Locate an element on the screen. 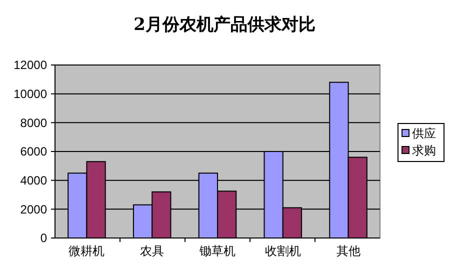 This screenshot has width=449, height=271. y-tick-label: 6000 is located at coordinates (34, 151).